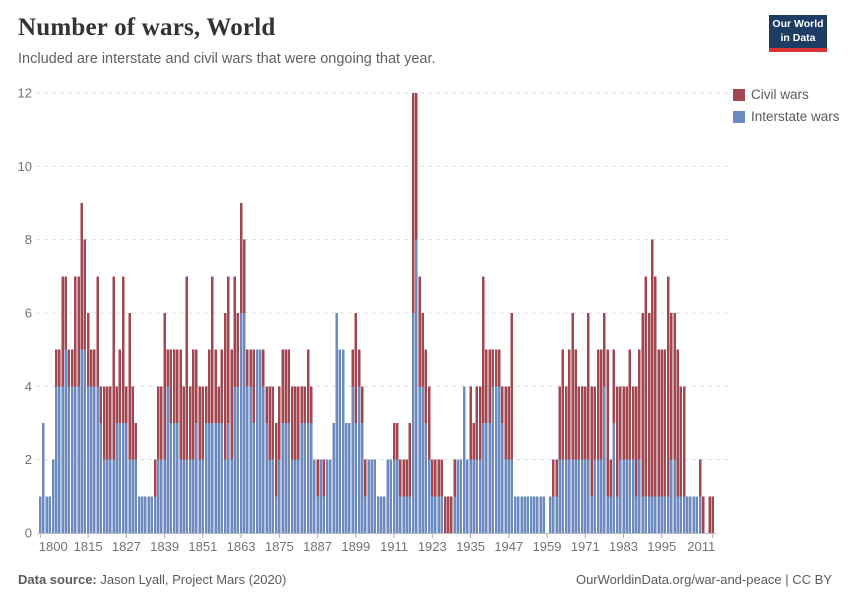  I want to click on bar-civil-1943, so click(496, 368).